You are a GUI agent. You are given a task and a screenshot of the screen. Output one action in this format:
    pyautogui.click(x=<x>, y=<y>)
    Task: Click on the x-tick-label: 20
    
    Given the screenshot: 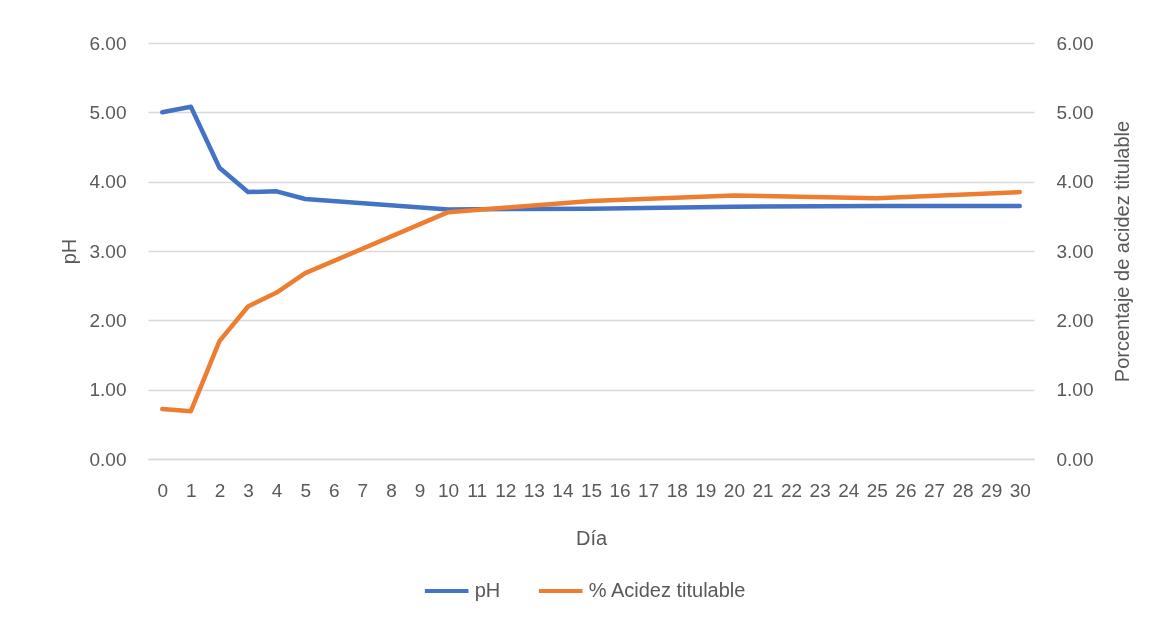 What is the action you would take?
    pyautogui.click(x=734, y=490)
    